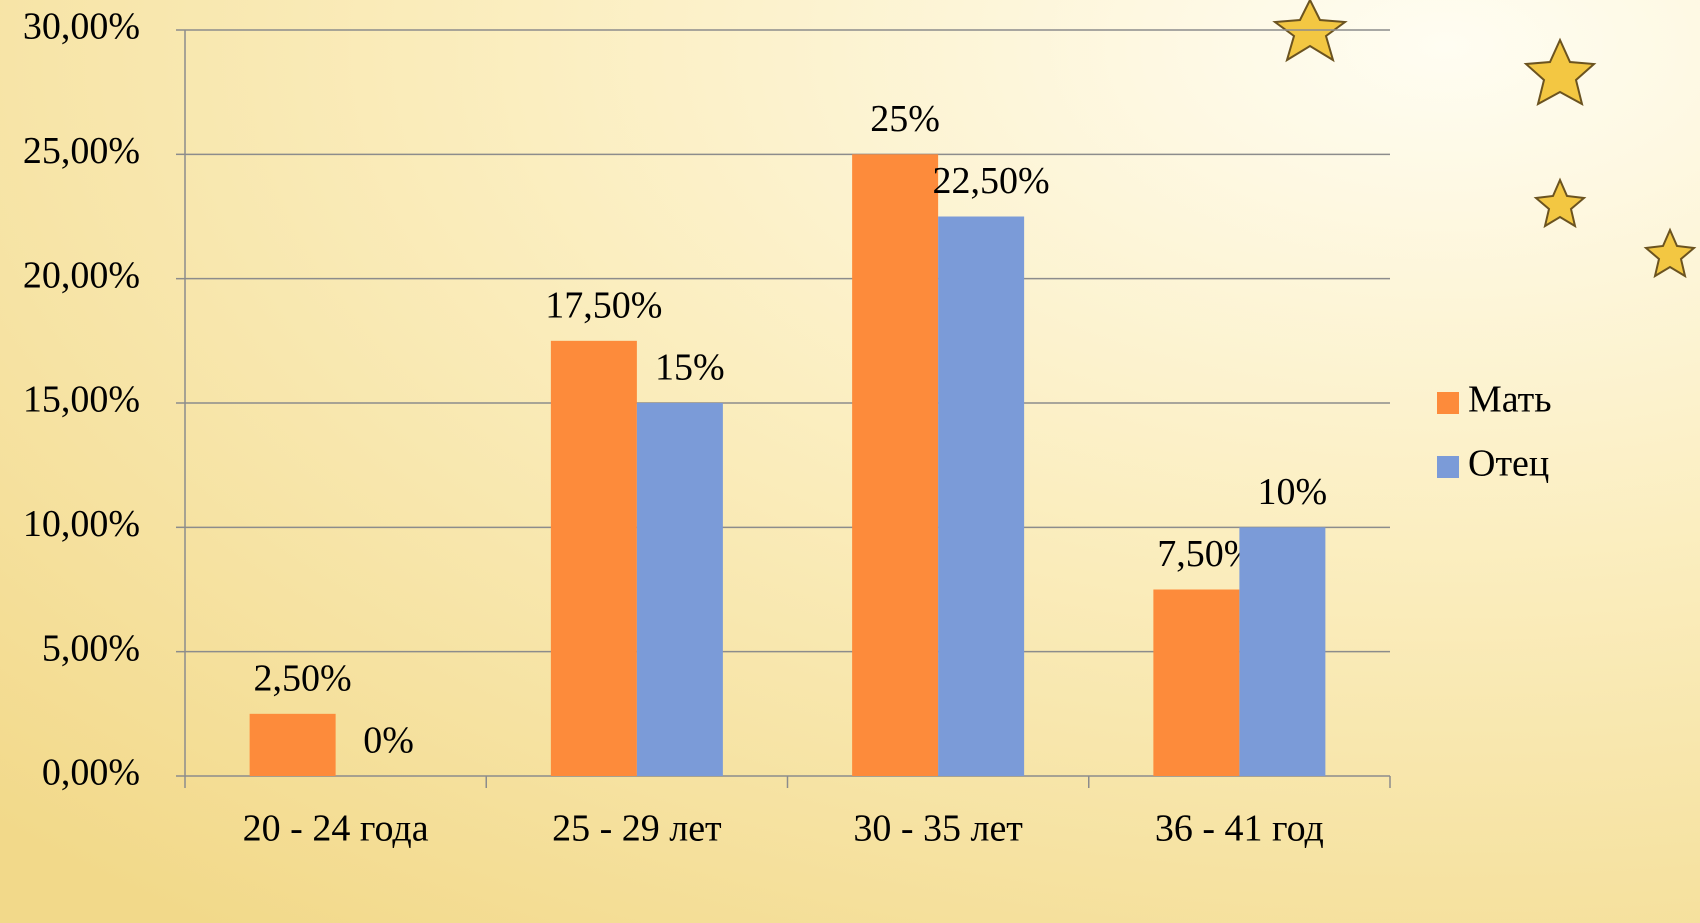  I want to click on legend-label: Отец, so click(1508, 464).